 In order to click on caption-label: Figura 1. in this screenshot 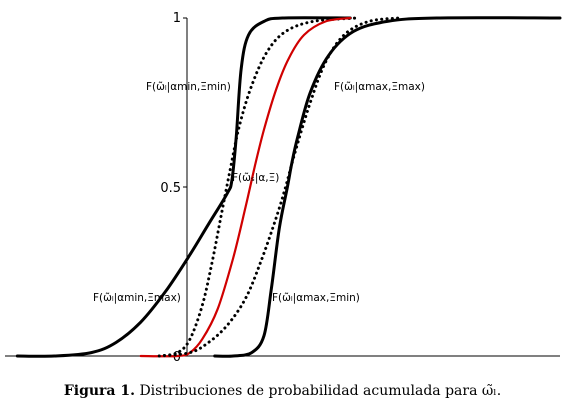, I will do `click(99, 391)`.